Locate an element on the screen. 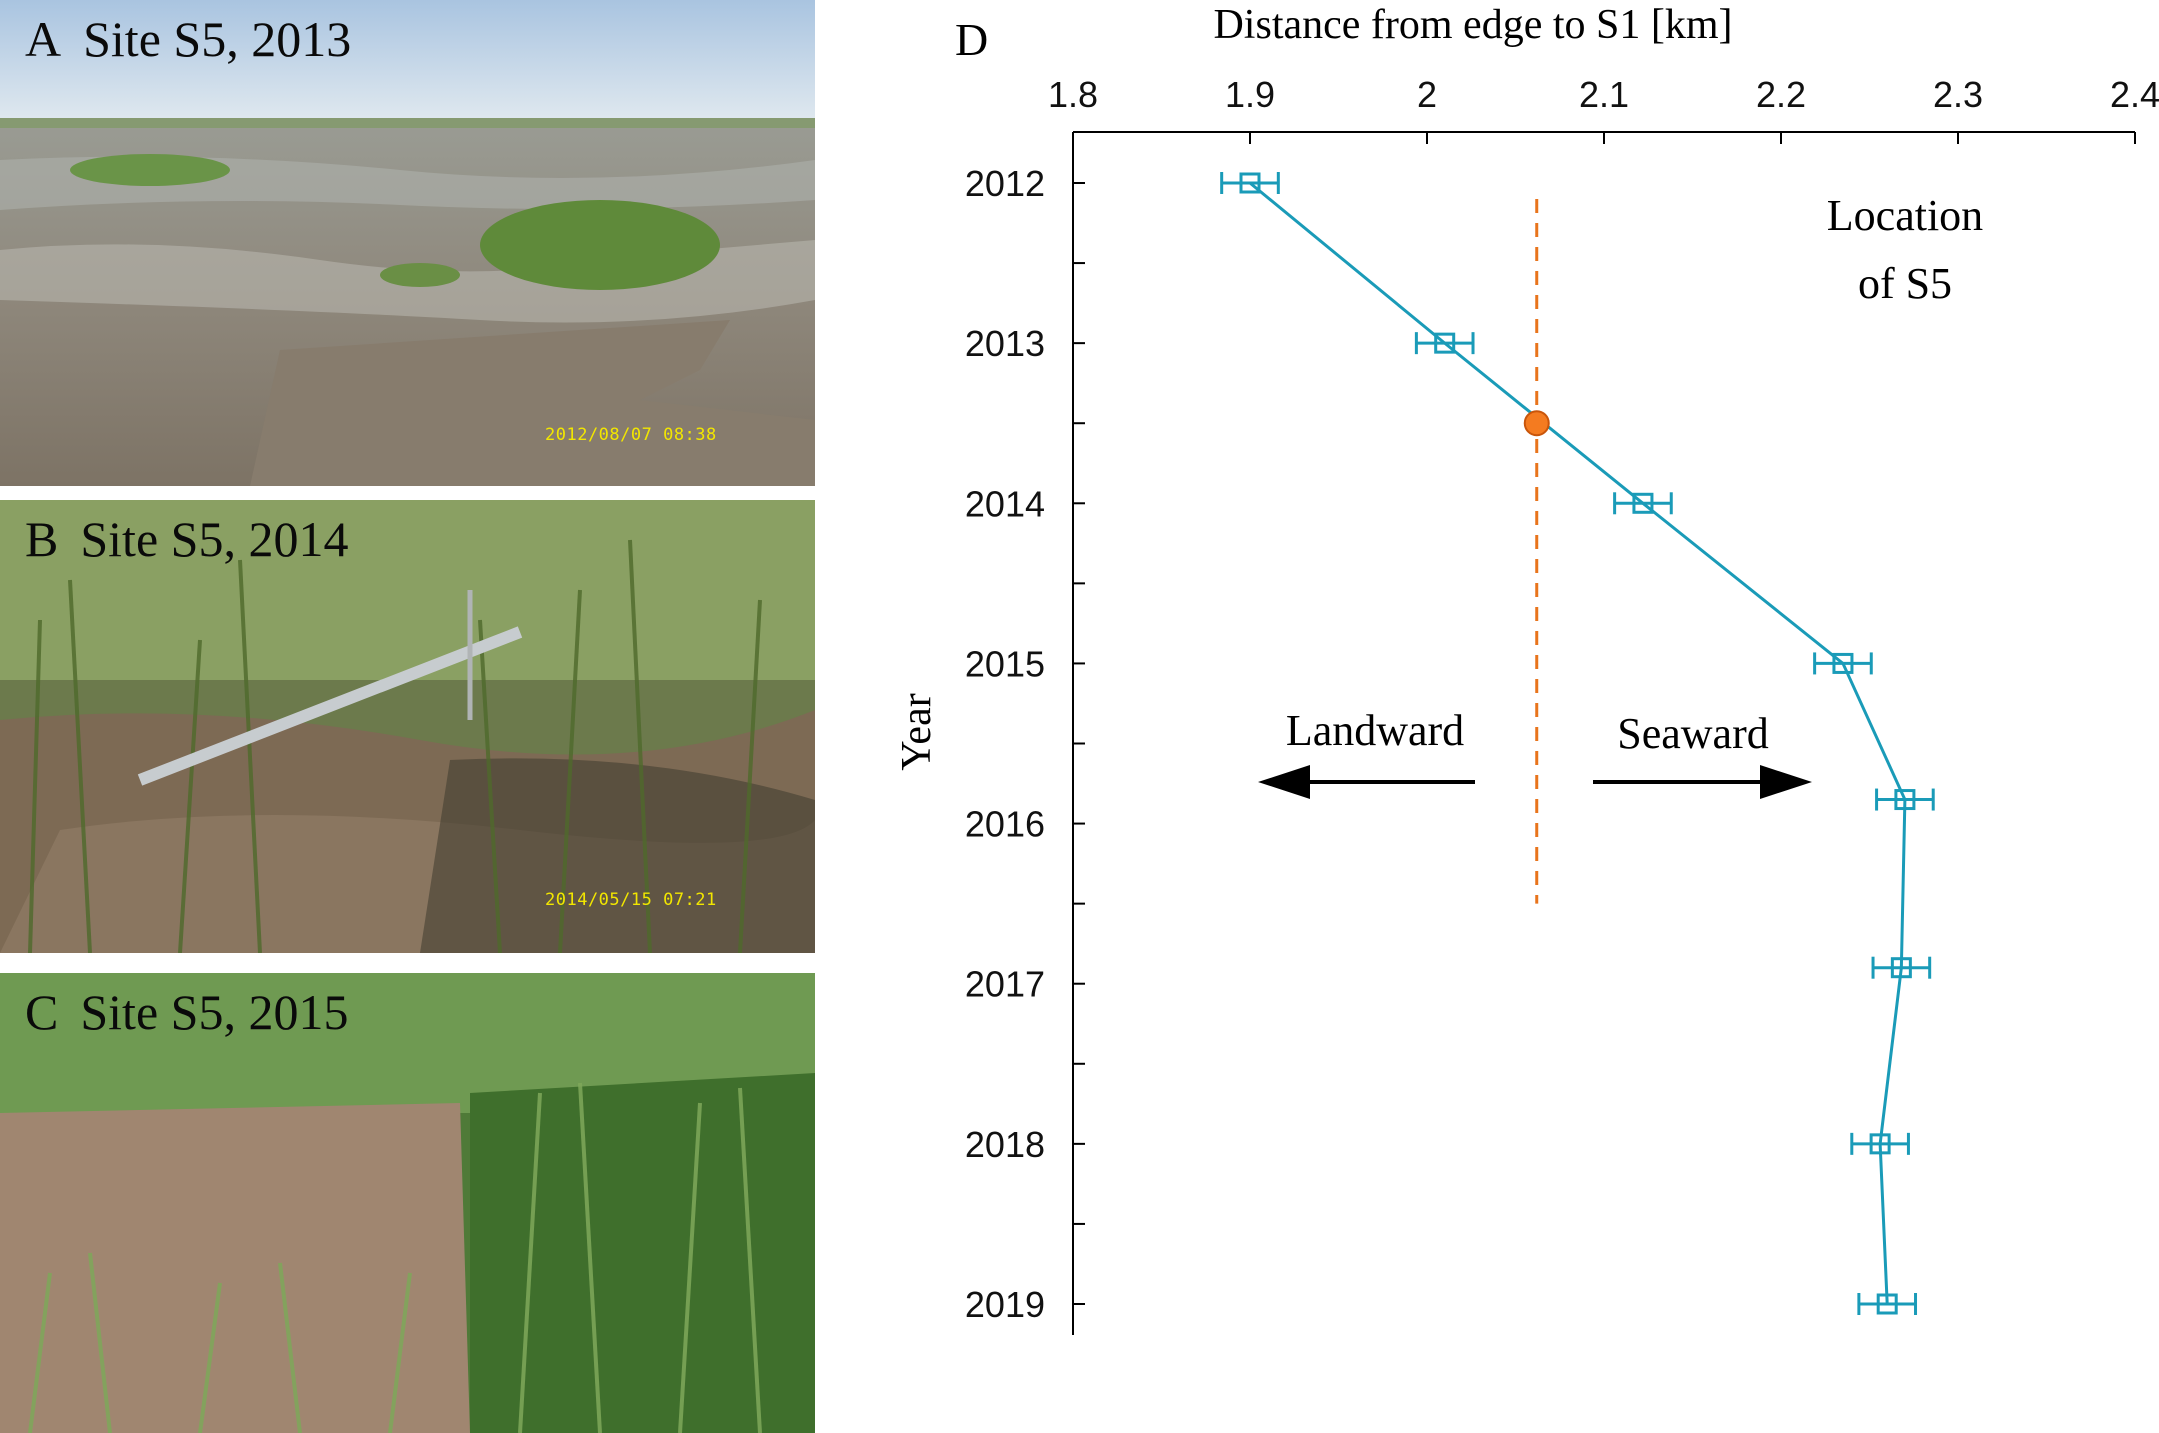 Image resolution: width=2159 pixels, height=1433 pixels. landward-arrowhead is located at coordinates (1284, 782).